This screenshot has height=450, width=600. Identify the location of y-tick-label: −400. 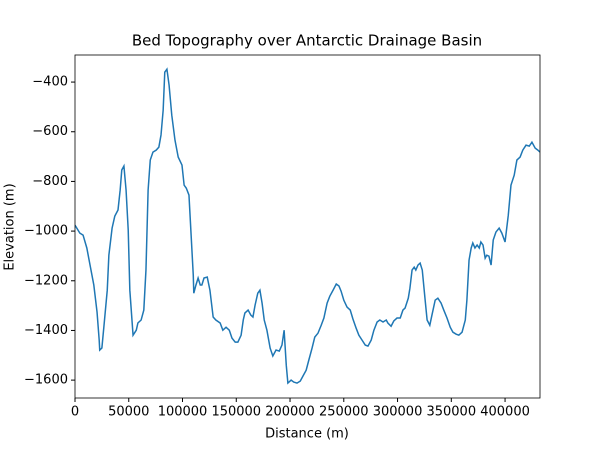
(50, 82).